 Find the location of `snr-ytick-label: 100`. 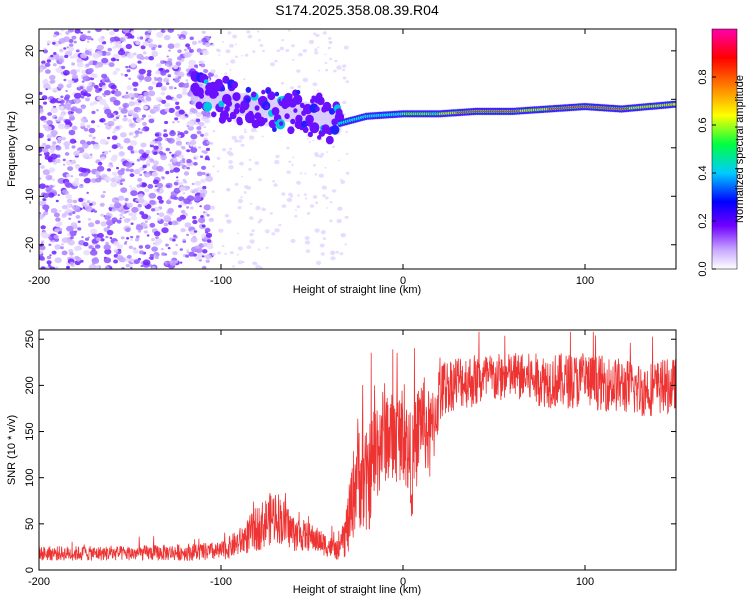

snr-ytick-label: 100 is located at coordinates (30, 478).